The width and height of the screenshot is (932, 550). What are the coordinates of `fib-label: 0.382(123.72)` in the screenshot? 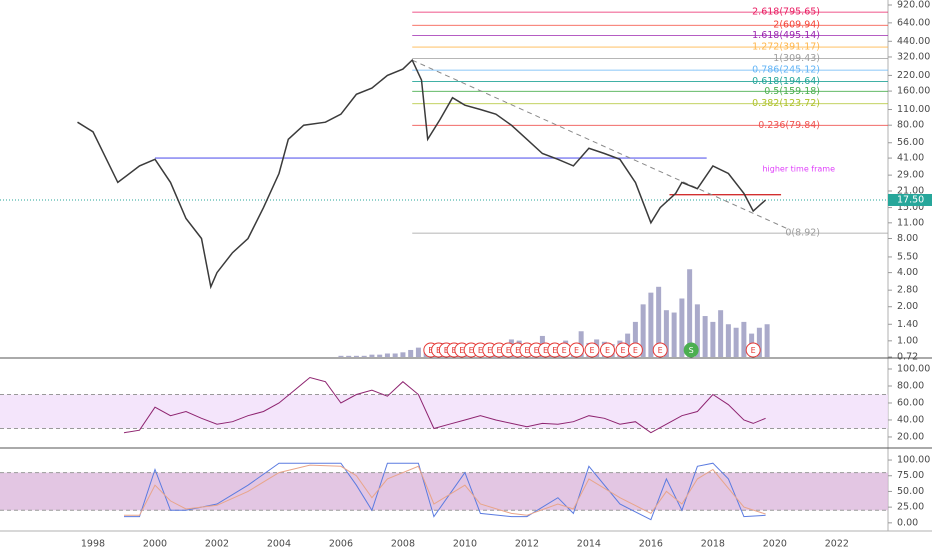 It's located at (786, 103).